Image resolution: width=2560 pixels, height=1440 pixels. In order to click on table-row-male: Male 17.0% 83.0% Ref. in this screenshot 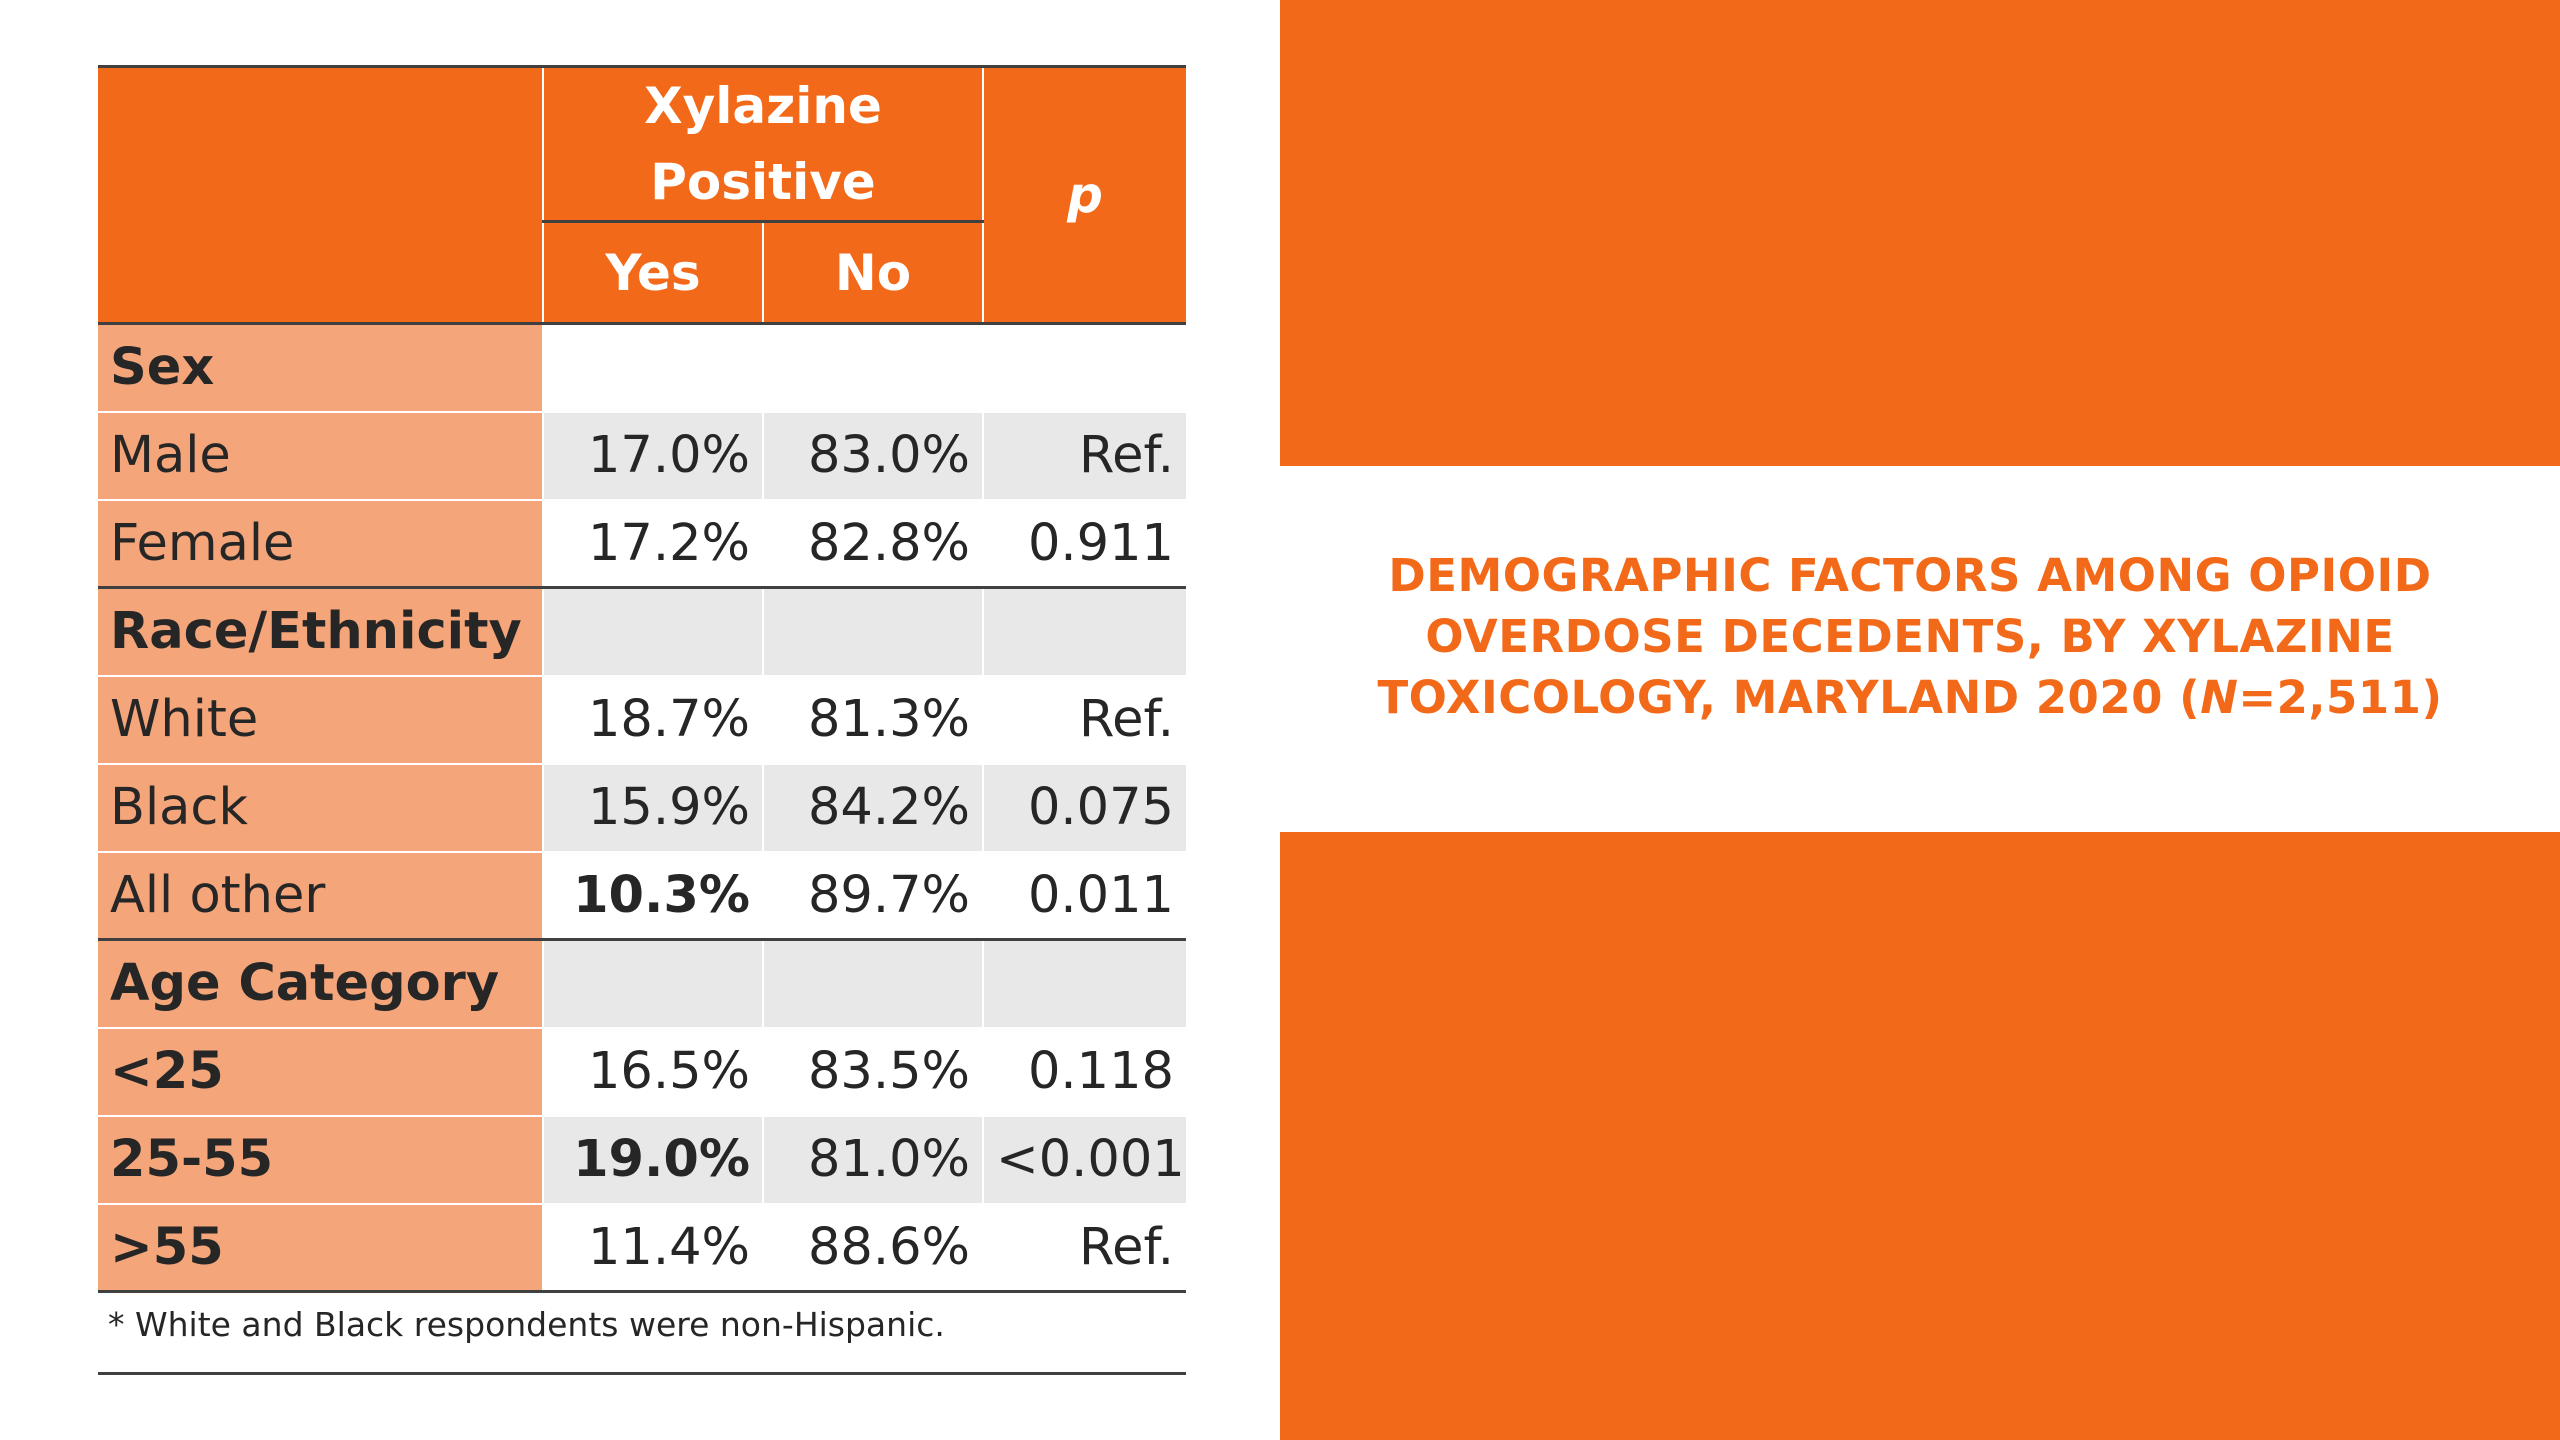, I will do `click(642, 456)`.